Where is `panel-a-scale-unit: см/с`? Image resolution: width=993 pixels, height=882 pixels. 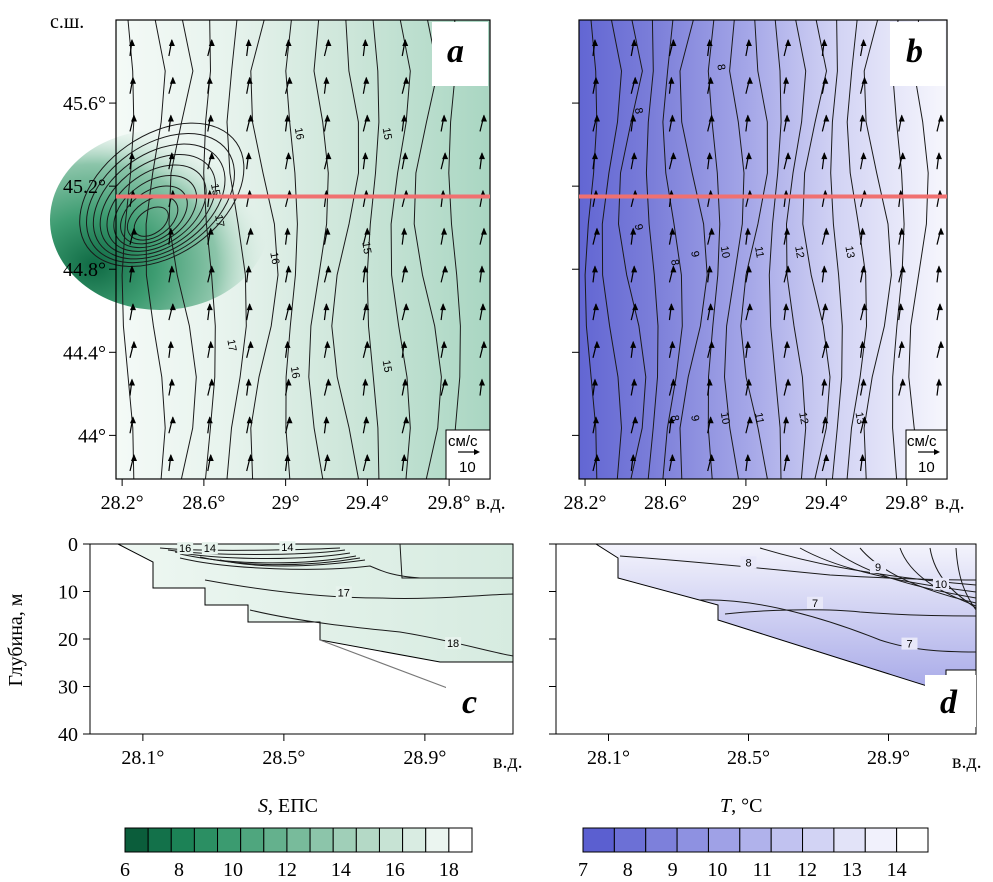
panel-a-scale-unit: см/с is located at coordinates (463, 441).